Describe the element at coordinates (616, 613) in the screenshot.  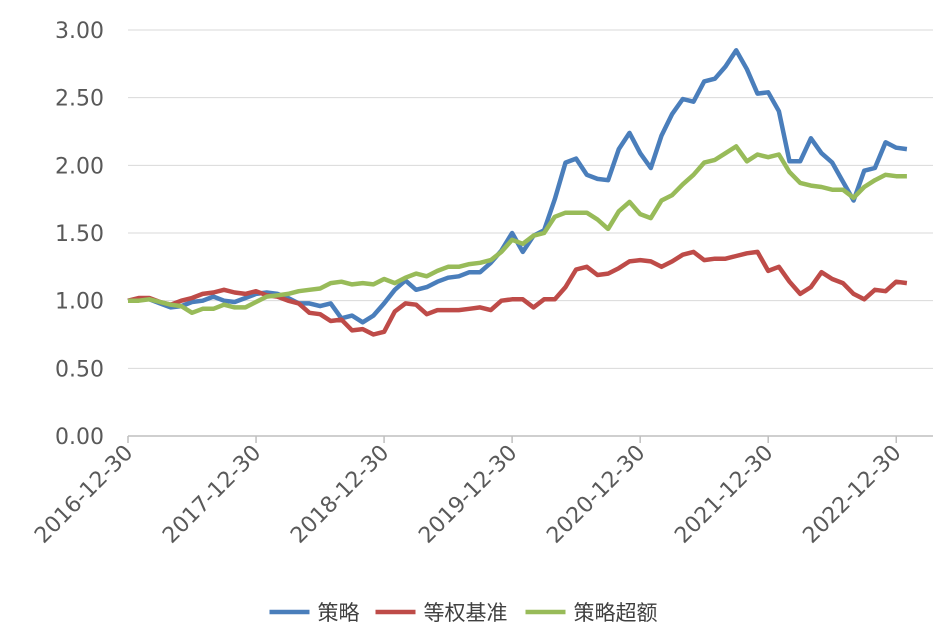
I see `legend-label: 策略超额` at that location.